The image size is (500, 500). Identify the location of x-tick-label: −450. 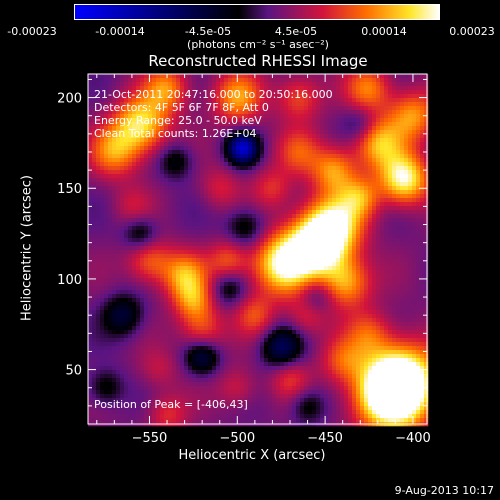
(325, 438).